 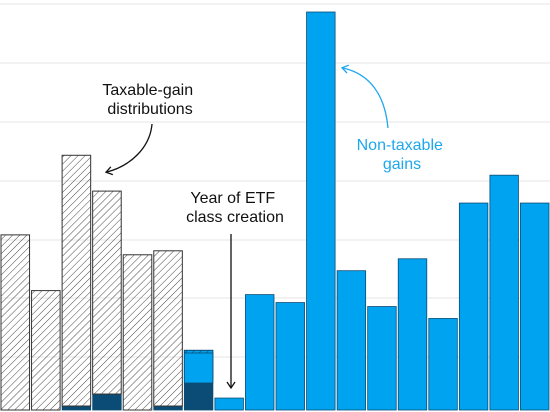 I want to click on annotation-taxable-line-1: Taxable-gain, so click(x=147, y=90).